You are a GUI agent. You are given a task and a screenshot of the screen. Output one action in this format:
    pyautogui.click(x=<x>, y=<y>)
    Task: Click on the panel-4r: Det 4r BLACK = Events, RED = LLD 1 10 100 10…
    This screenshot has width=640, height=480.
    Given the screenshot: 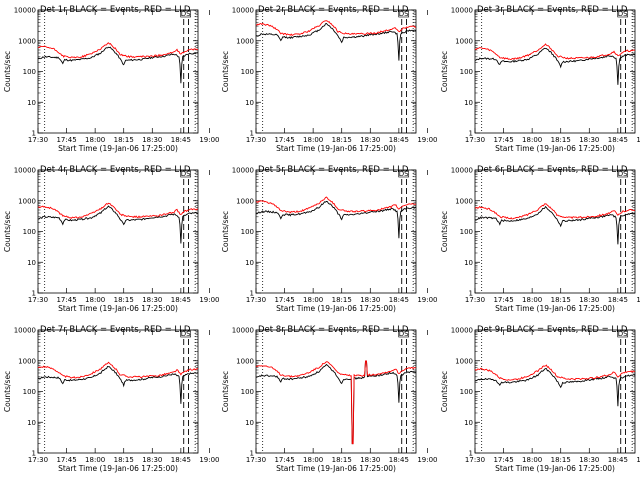 What is the action you would take?
    pyautogui.click(x=111, y=239)
    